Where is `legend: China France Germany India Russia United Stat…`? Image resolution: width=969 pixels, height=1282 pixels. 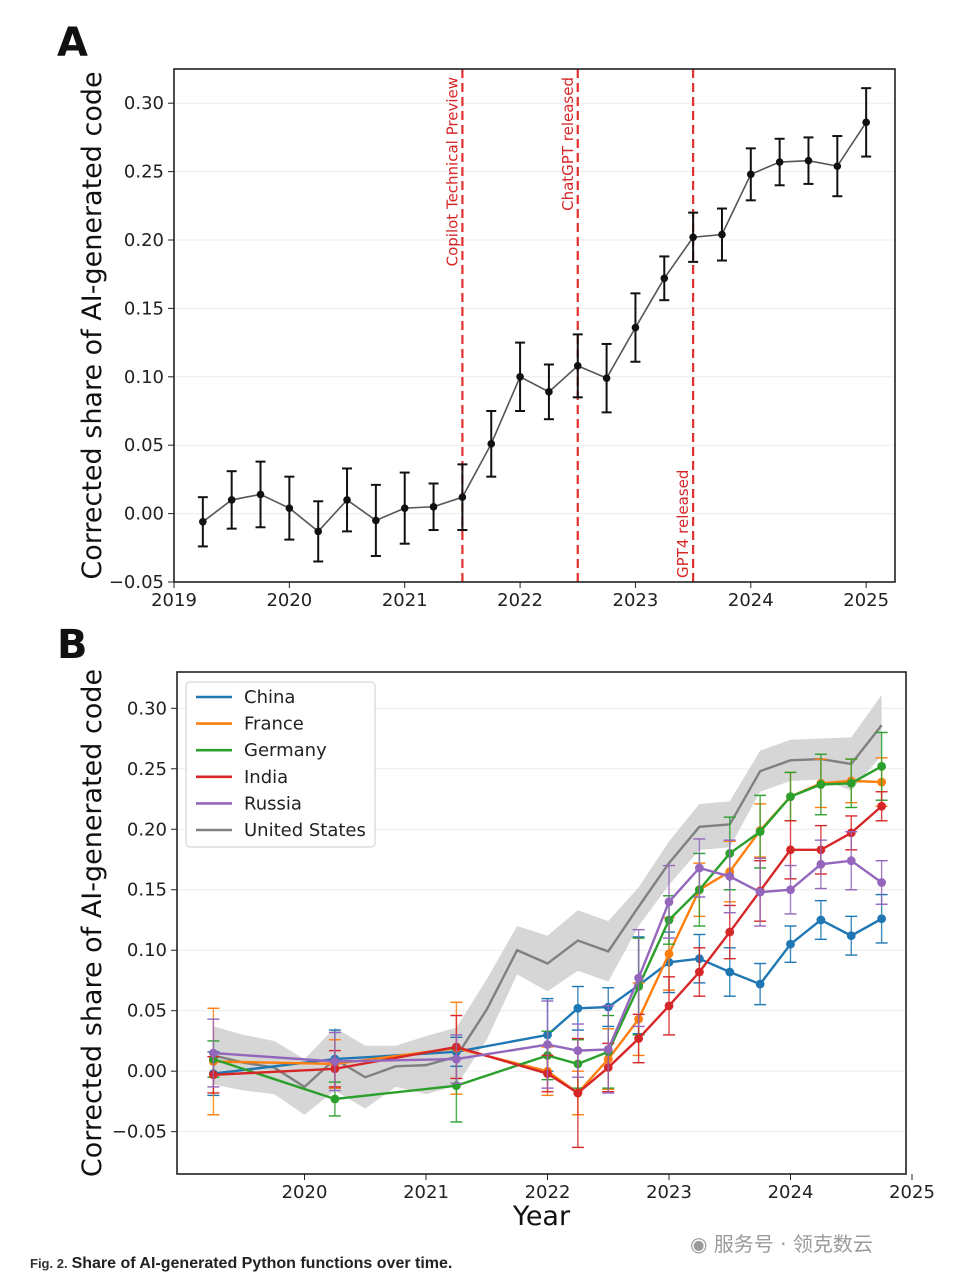 legend: China France Germany India Russia United Stat… is located at coordinates (280, 764).